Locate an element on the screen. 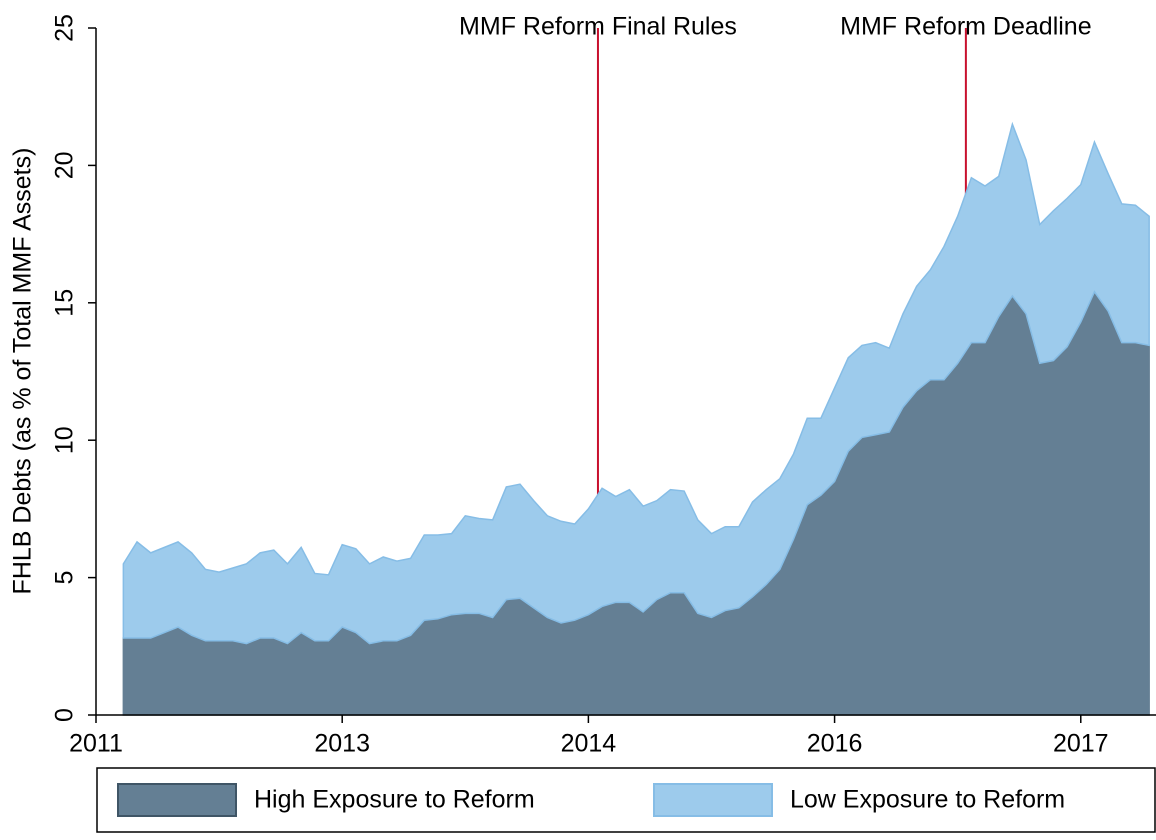  legend-label: High Exposure to Reform is located at coordinates (394, 800).